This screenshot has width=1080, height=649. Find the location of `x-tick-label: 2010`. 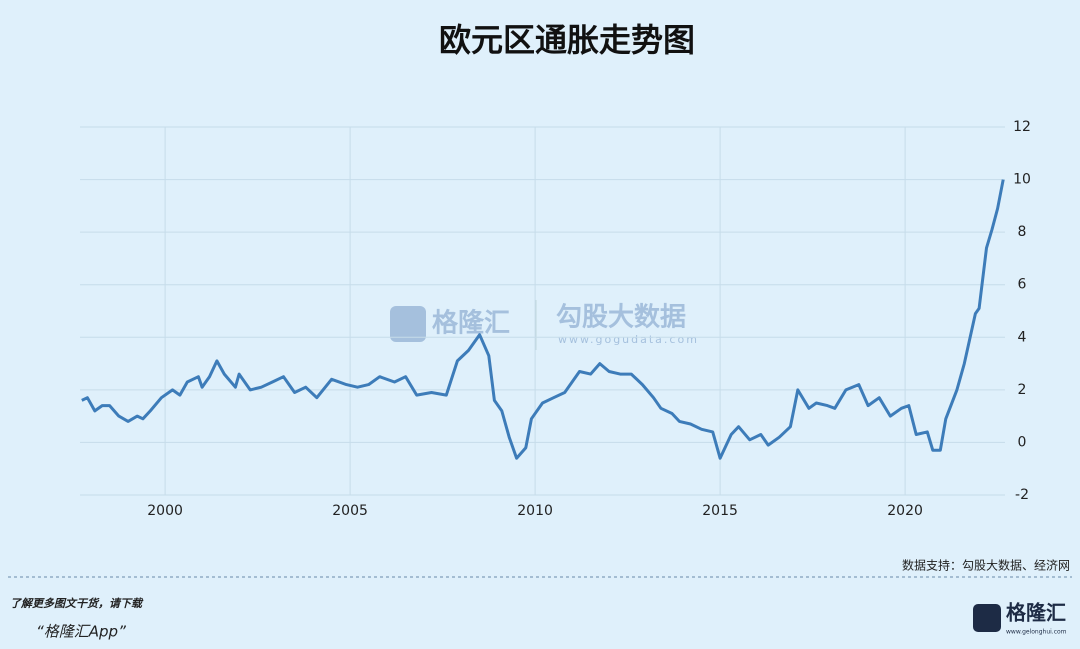

x-tick-label: 2010 is located at coordinates (535, 511).